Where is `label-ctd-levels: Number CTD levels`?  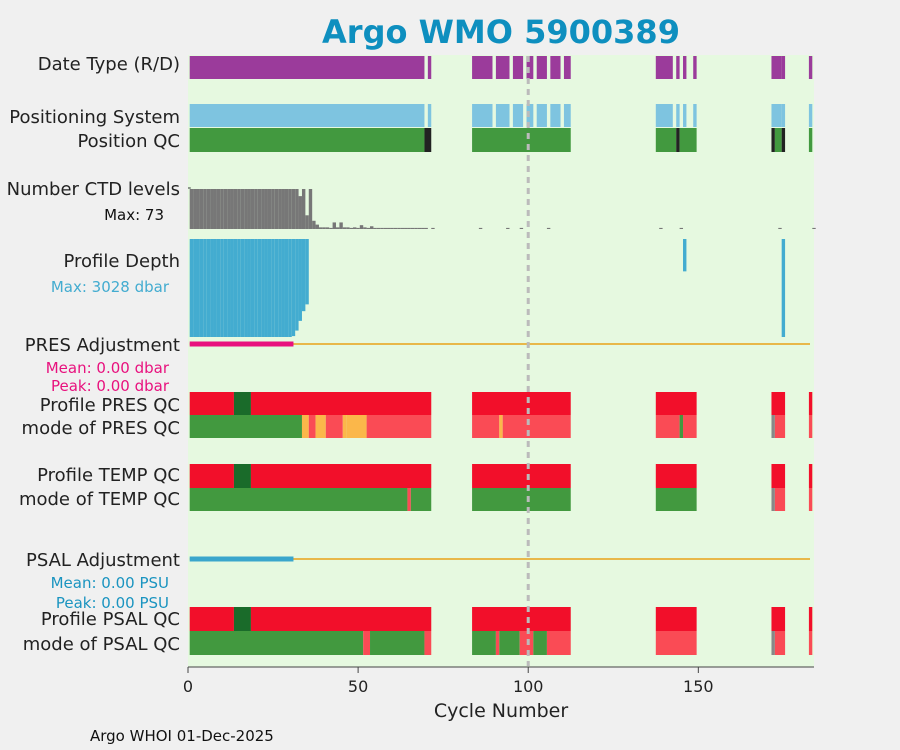
label-ctd-levels: Number CTD levels is located at coordinates (93, 189).